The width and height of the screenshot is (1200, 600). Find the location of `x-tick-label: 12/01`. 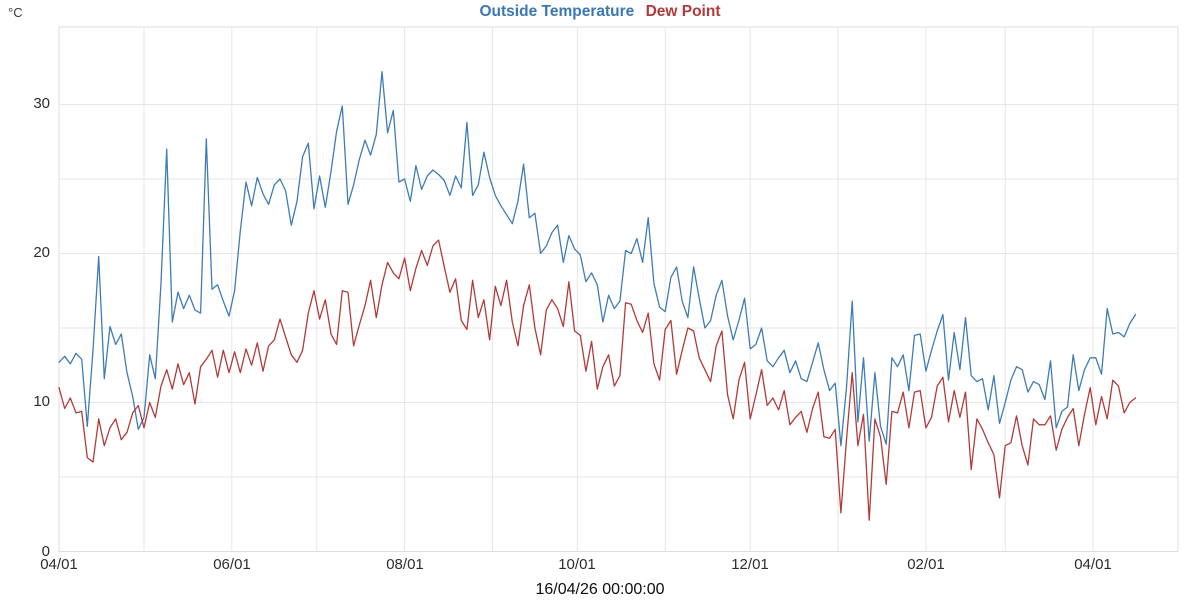

x-tick-label: 12/01 is located at coordinates (750, 564).